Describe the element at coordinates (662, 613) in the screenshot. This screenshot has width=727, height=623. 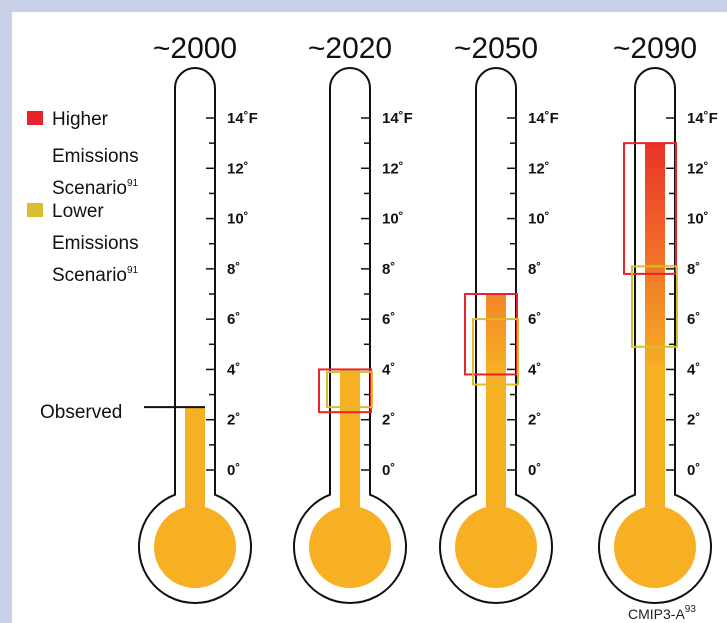
I see `source-label: CMIP3-A93` at that location.